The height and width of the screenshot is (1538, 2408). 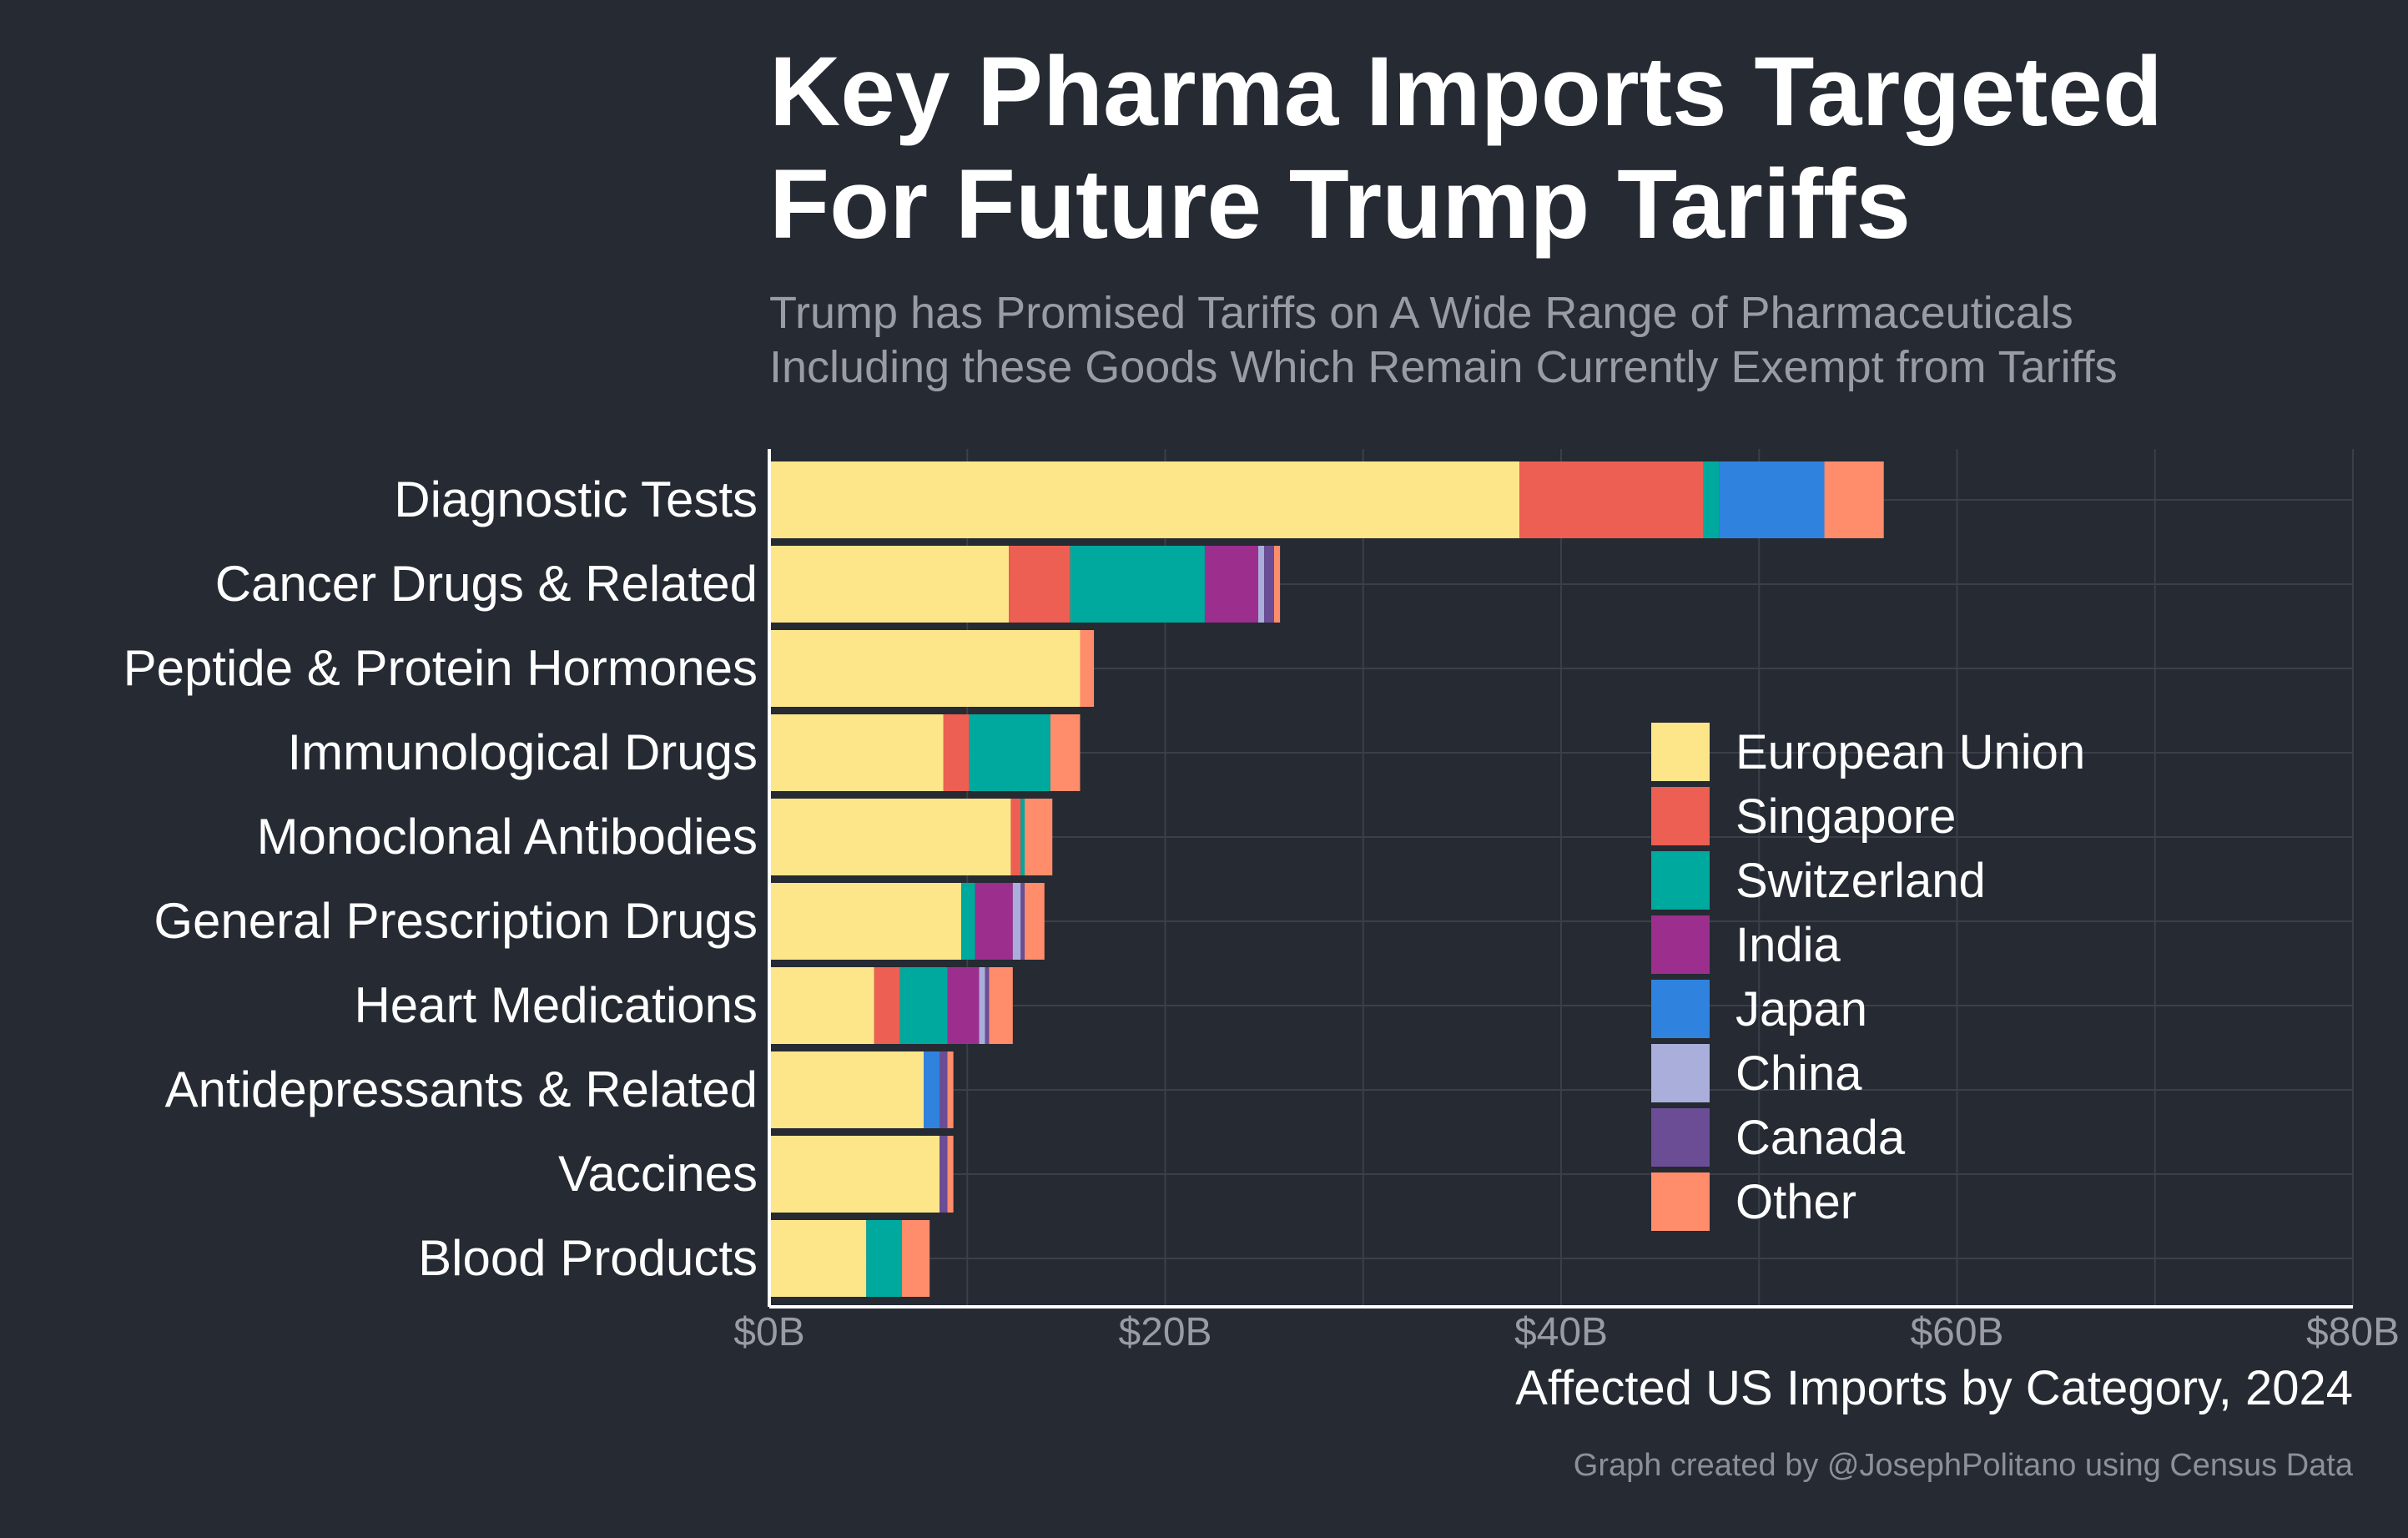 I want to click on category-label: Diagnostic Tests, so click(x=576, y=499).